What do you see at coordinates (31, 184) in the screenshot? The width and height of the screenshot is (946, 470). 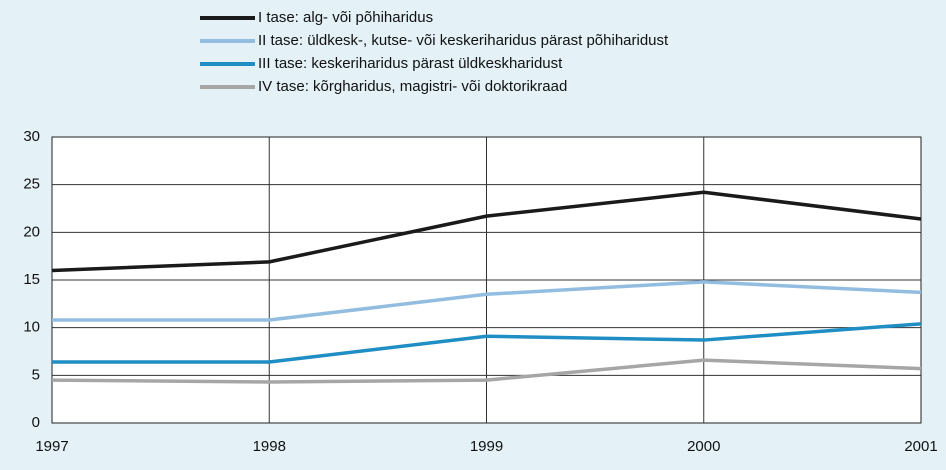 I see `y-tick-label: 25` at bounding box center [31, 184].